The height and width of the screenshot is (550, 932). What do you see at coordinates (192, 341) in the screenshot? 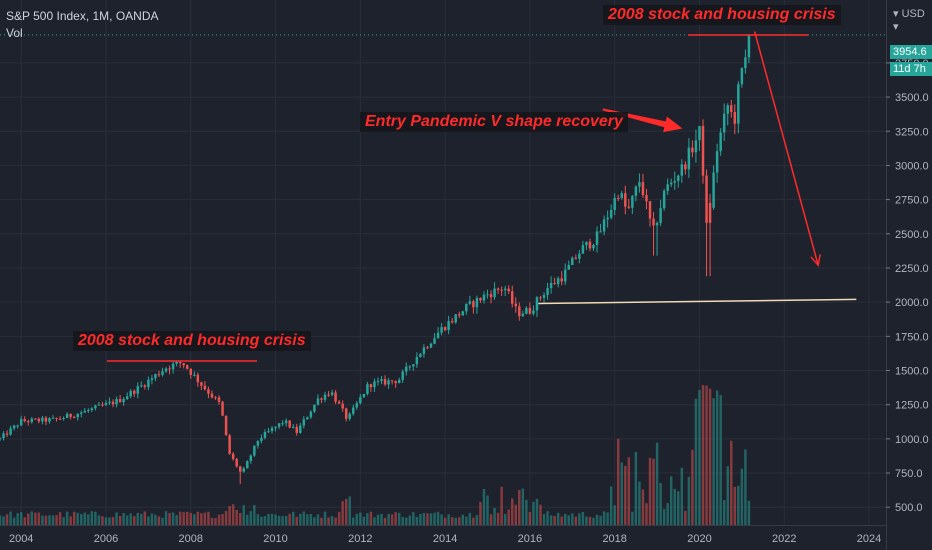
I see `annotation-left: 2008 stock and housing crisis` at bounding box center [192, 341].